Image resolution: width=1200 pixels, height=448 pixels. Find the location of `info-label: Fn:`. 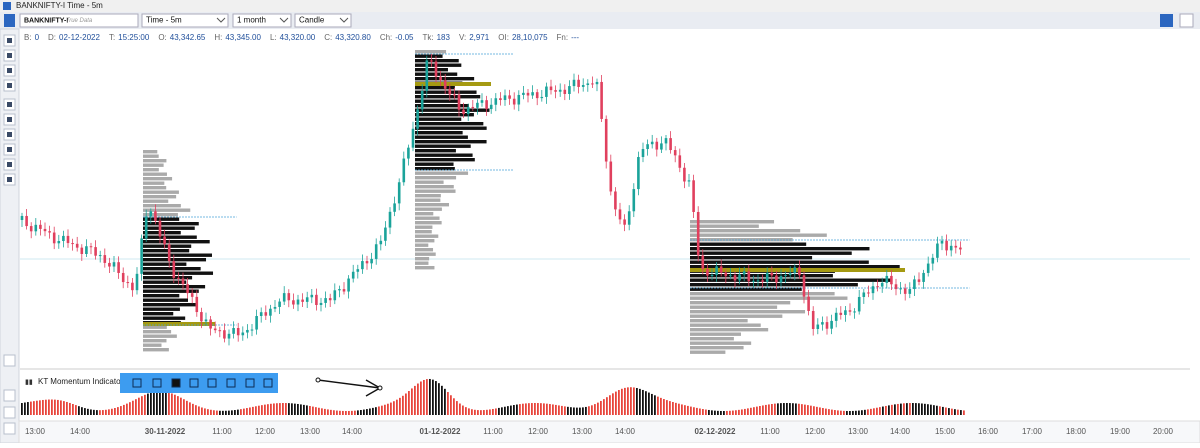

info-label: Fn: is located at coordinates (563, 37).